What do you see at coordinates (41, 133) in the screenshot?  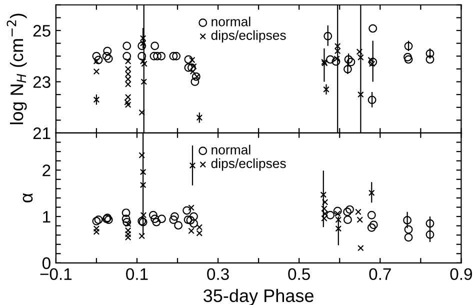 I see `y-tick-label: 21` at bounding box center [41, 133].